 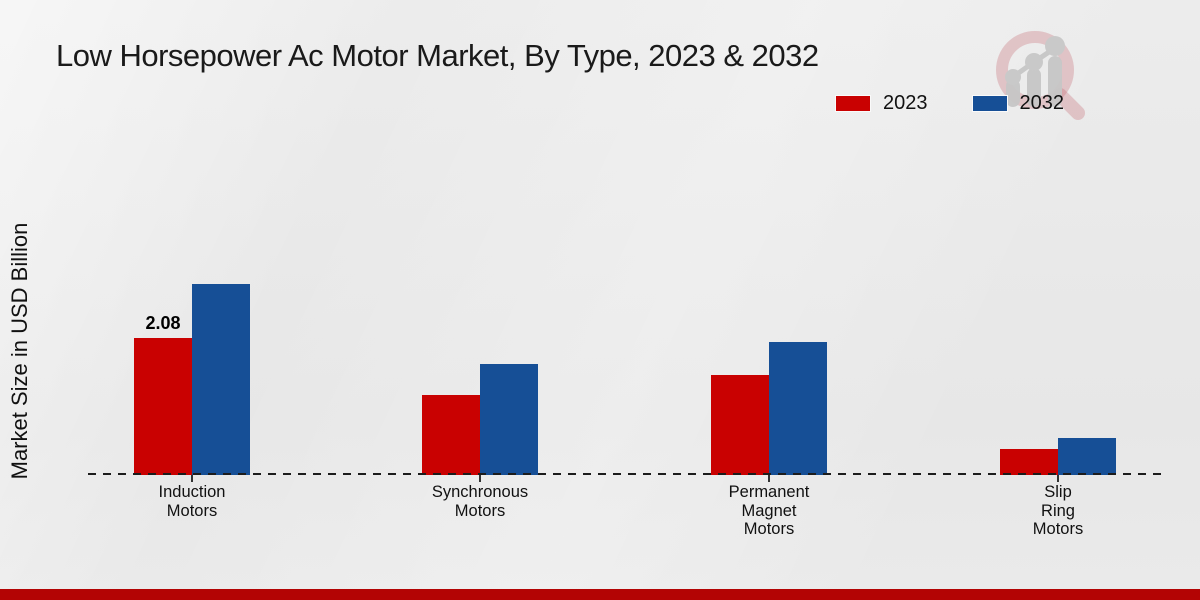 What do you see at coordinates (600, 594) in the screenshot?
I see `footer-accent-bar` at bounding box center [600, 594].